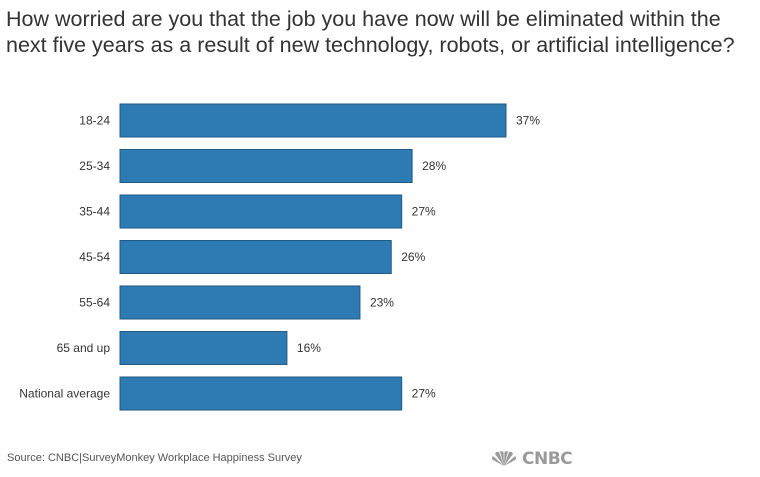  I want to click on logo-text: CNBC, so click(547, 459).